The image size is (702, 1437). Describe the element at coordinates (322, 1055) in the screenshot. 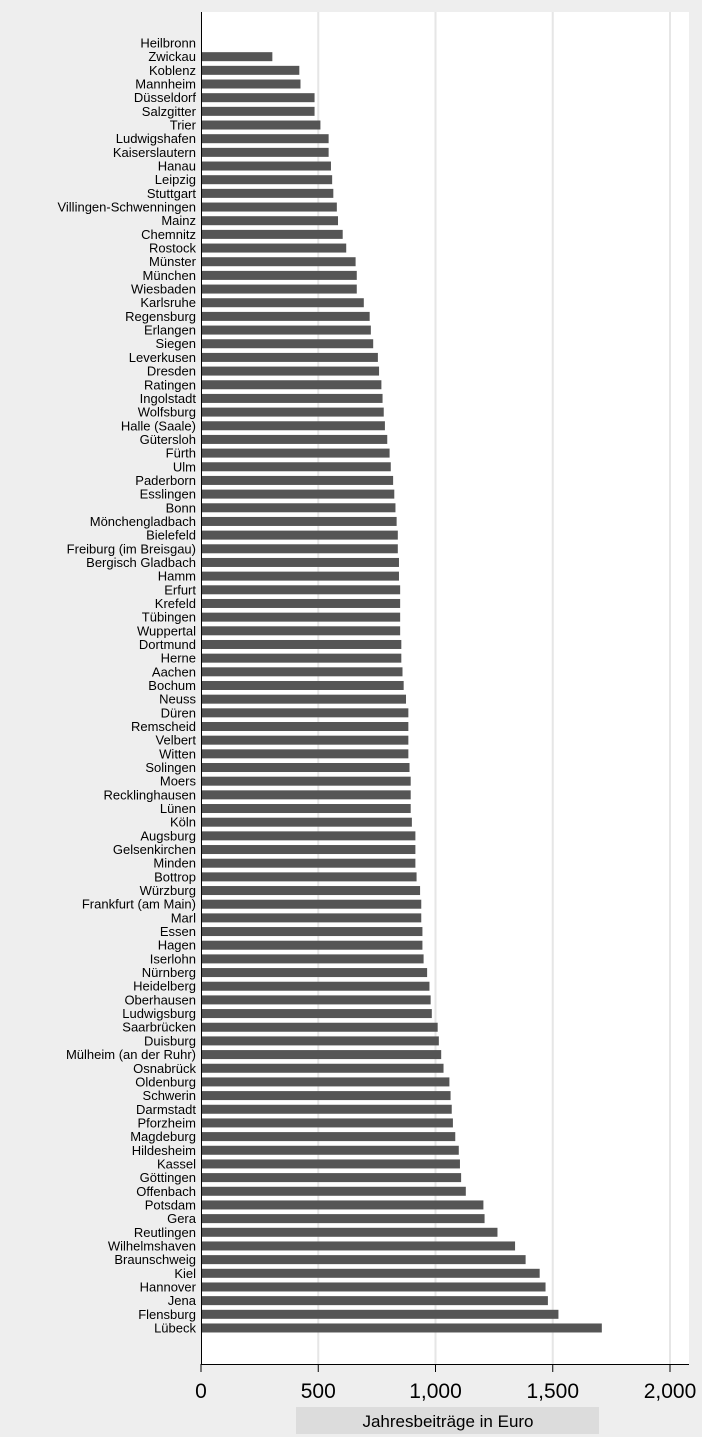

I see `bar-mulheim-an-der-ruhr` at that location.